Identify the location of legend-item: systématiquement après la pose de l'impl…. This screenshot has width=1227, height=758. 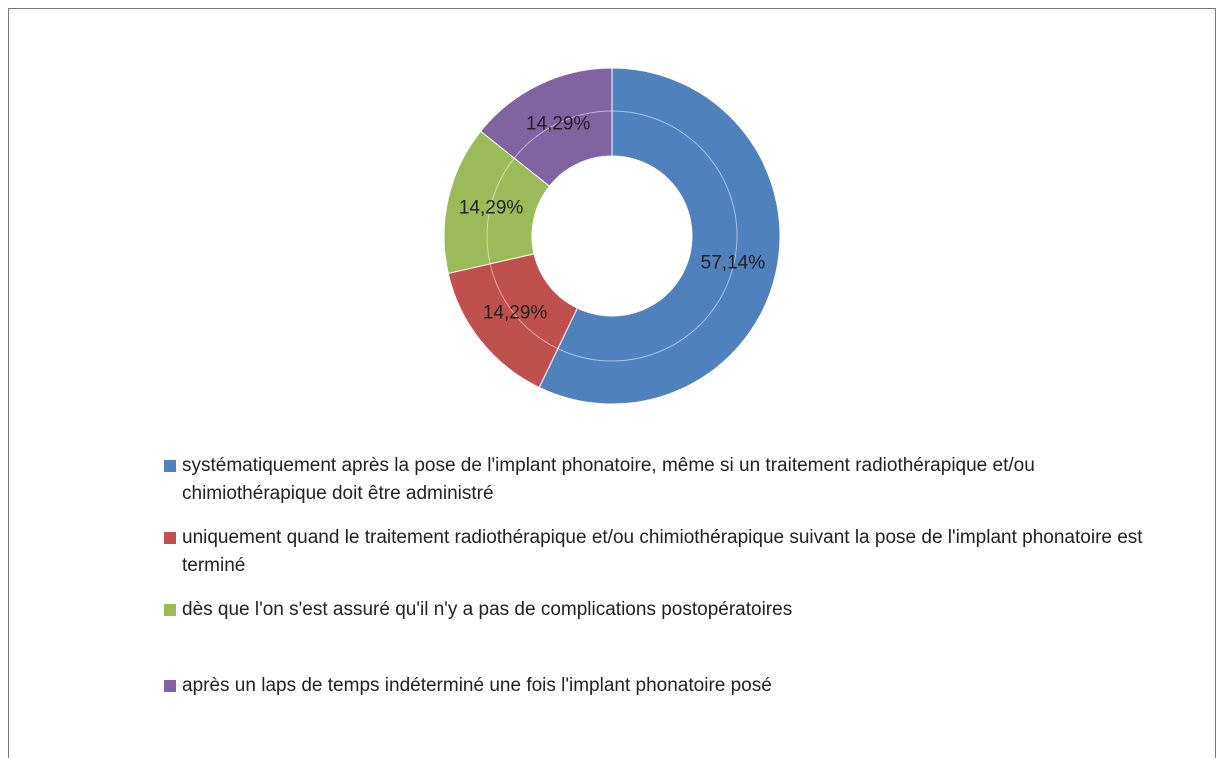
(660, 480).